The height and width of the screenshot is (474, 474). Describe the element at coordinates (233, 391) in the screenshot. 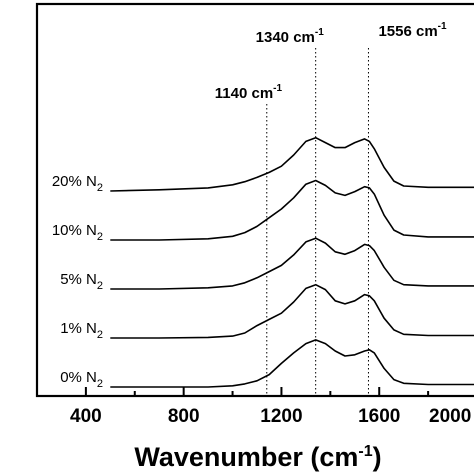

I see `x-ticks` at that location.